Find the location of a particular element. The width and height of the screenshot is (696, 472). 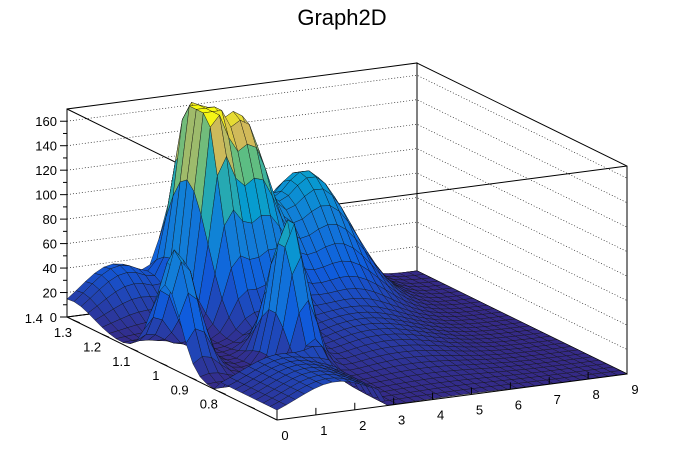

x-tick-label: 0 is located at coordinates (284, 435).